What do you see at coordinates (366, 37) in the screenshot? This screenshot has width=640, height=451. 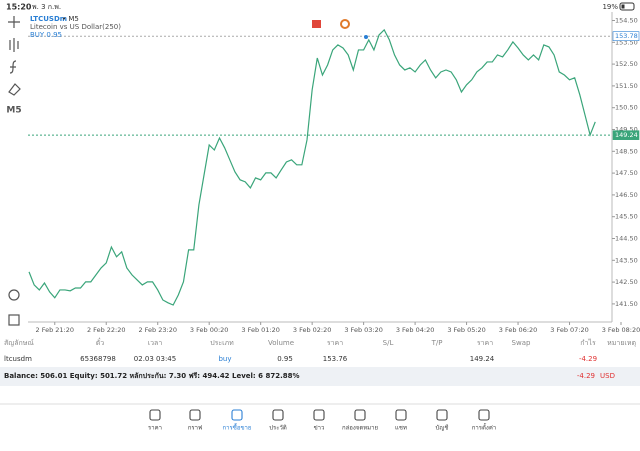 I see `event-marker` at bounding box center [366, 37].